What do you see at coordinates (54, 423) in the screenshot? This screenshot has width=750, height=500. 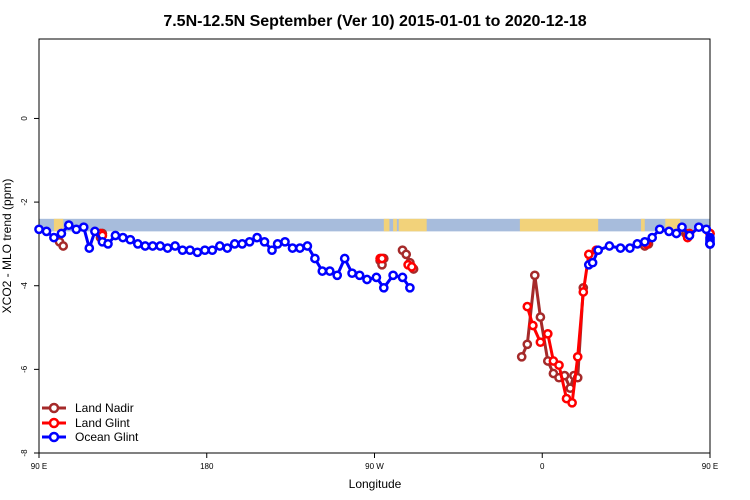 I see `legend-marker-land-glint` at bounding box center [54, 423].